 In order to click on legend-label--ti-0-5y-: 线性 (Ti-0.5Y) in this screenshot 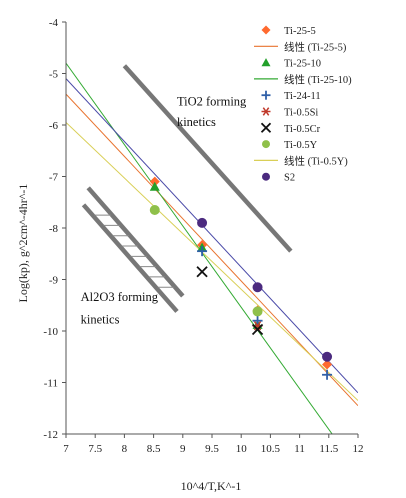, I will do `click(316, 160)`.